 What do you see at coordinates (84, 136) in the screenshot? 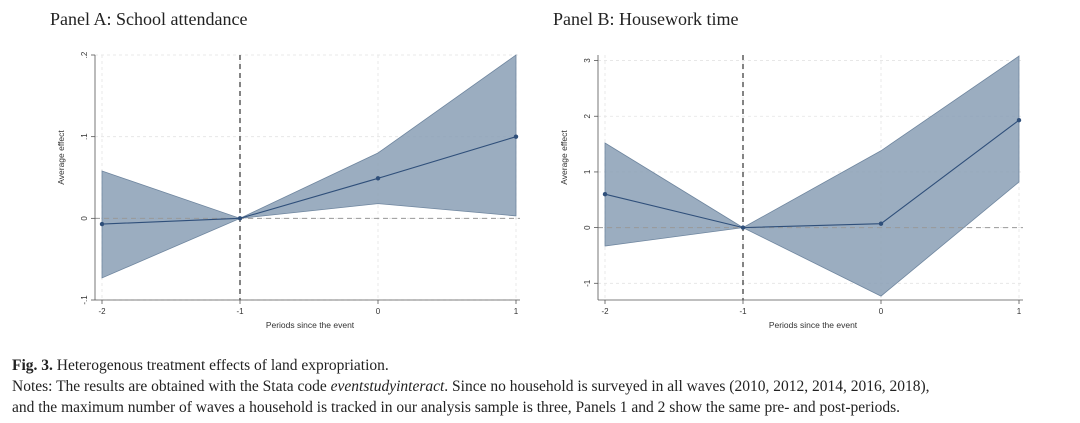
I see `panel-a-y-tick-label: .1` at bounding box center [84, 136].